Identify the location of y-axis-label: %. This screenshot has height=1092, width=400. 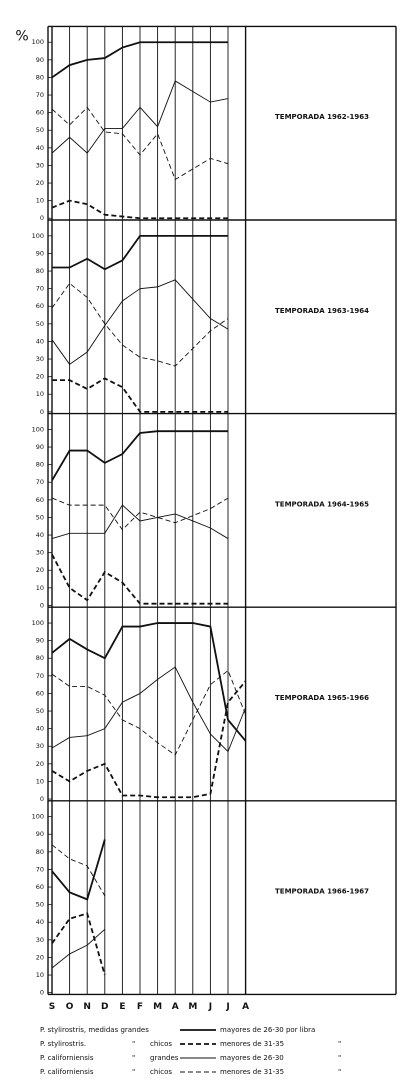
(21, 36).